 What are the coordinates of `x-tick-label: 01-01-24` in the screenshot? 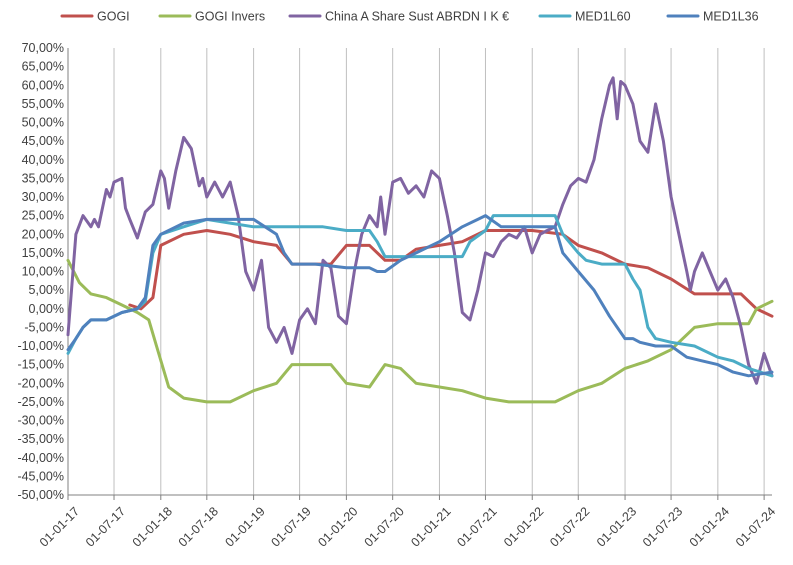 It's located at (709, 526).